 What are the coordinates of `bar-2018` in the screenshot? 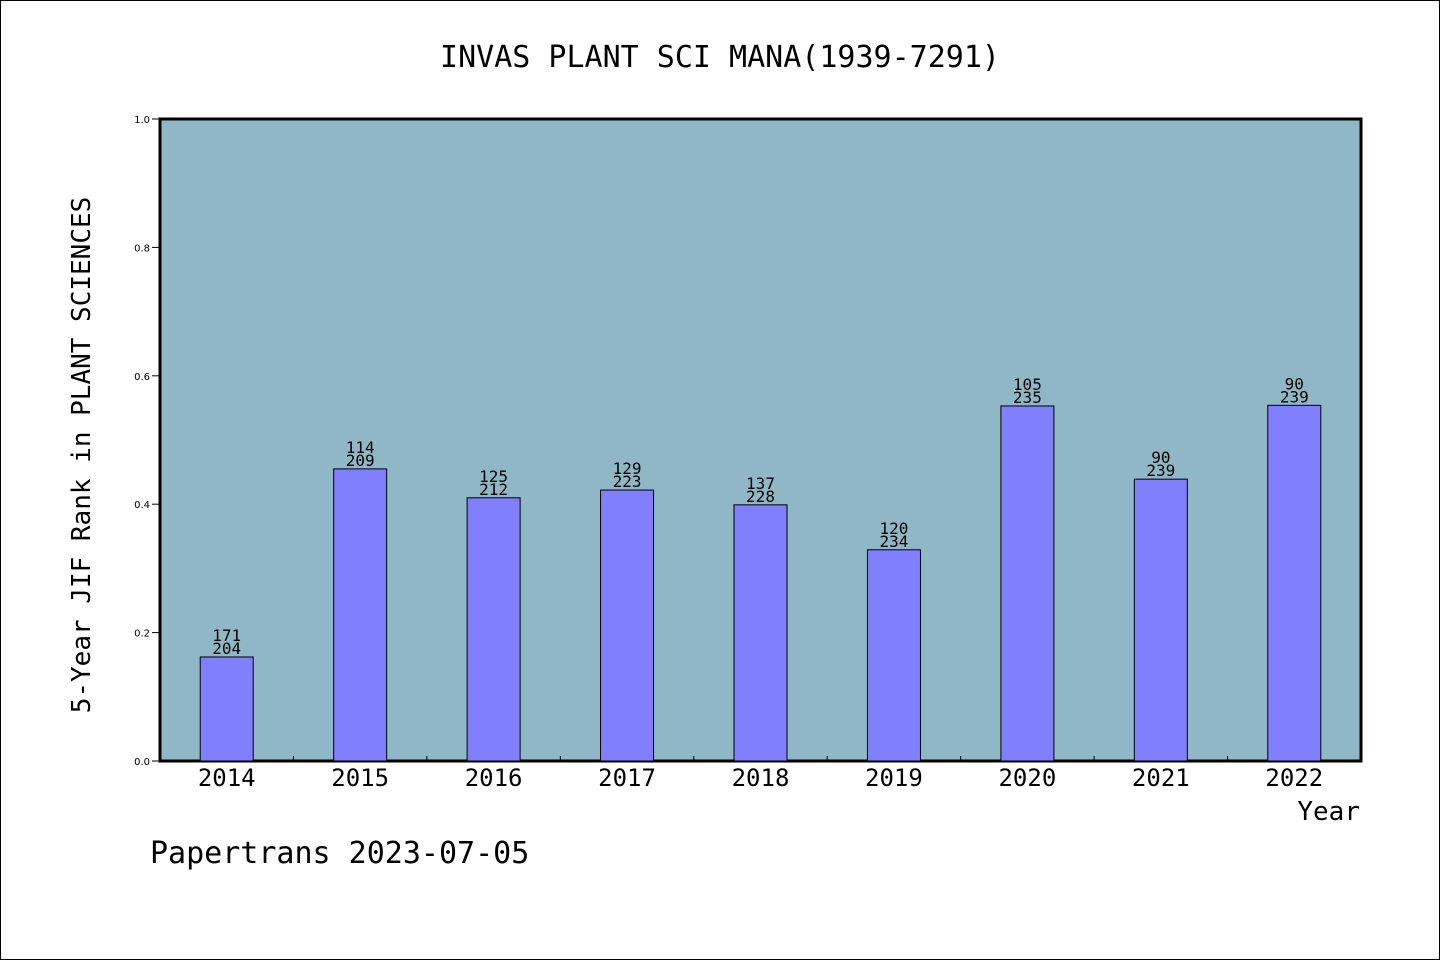 It's located at (760, 633).